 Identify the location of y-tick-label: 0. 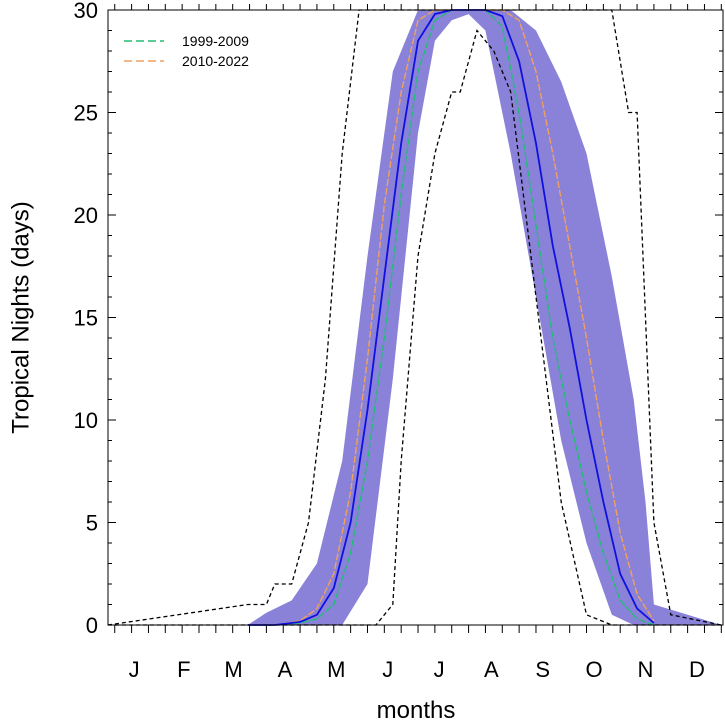
(92, 625).